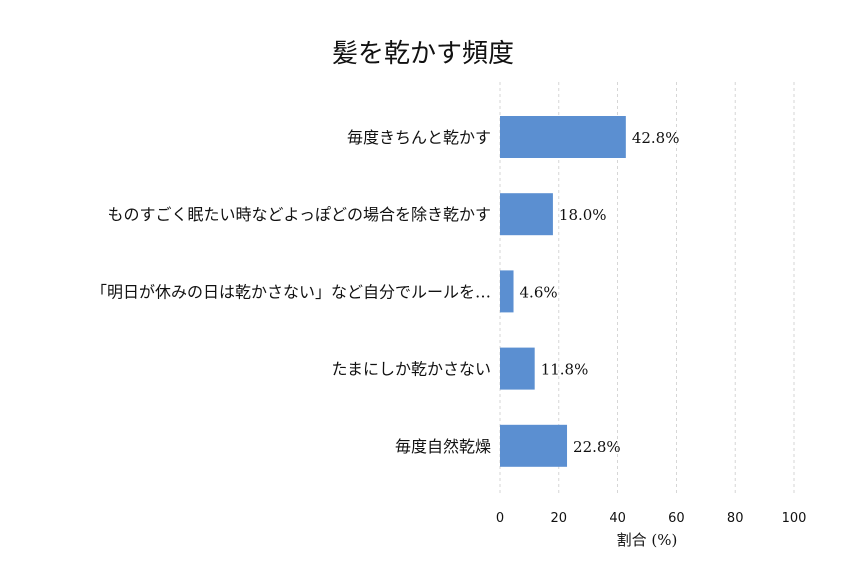 The height and width of the screenshot is (588, 846). I want to click on value-label: 11.8%, so click(565, 370).